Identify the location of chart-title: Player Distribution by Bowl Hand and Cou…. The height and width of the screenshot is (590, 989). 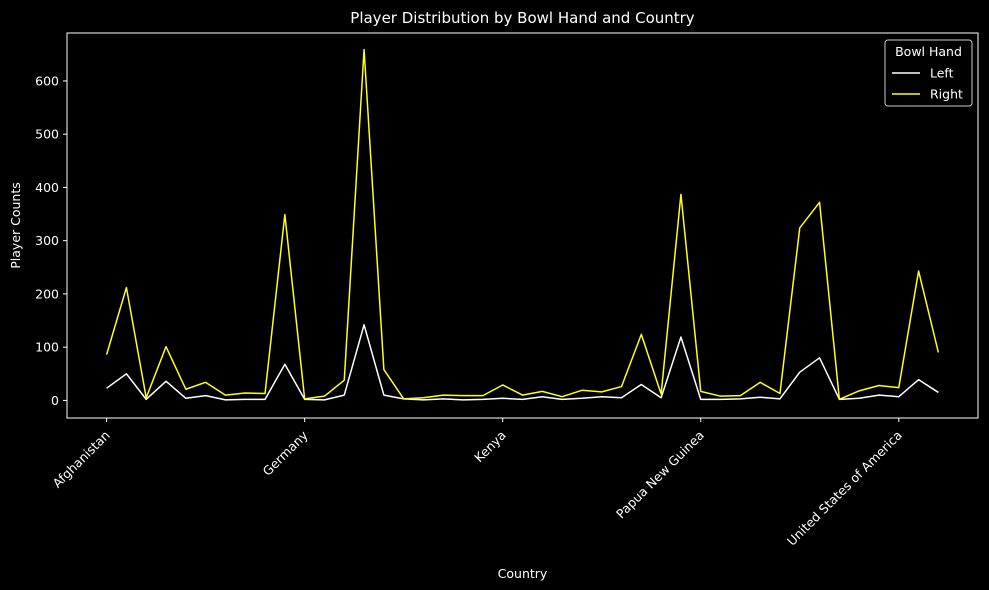
(522, 18).